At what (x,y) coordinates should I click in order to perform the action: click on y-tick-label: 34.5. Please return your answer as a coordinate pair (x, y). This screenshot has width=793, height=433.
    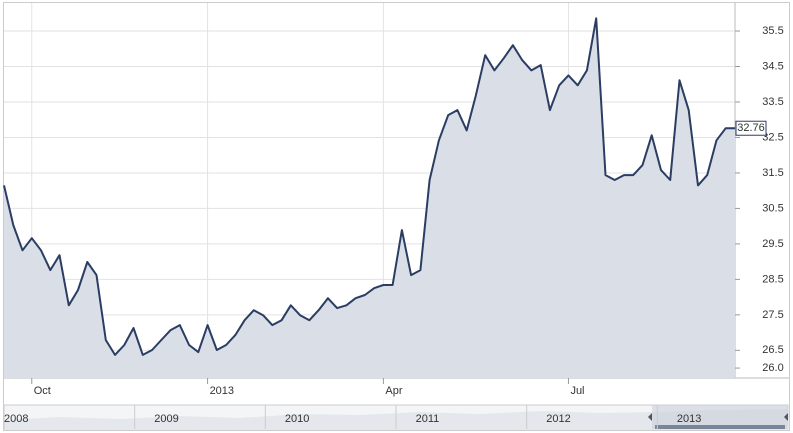
    Looking at the image, I should click on (772, 66).